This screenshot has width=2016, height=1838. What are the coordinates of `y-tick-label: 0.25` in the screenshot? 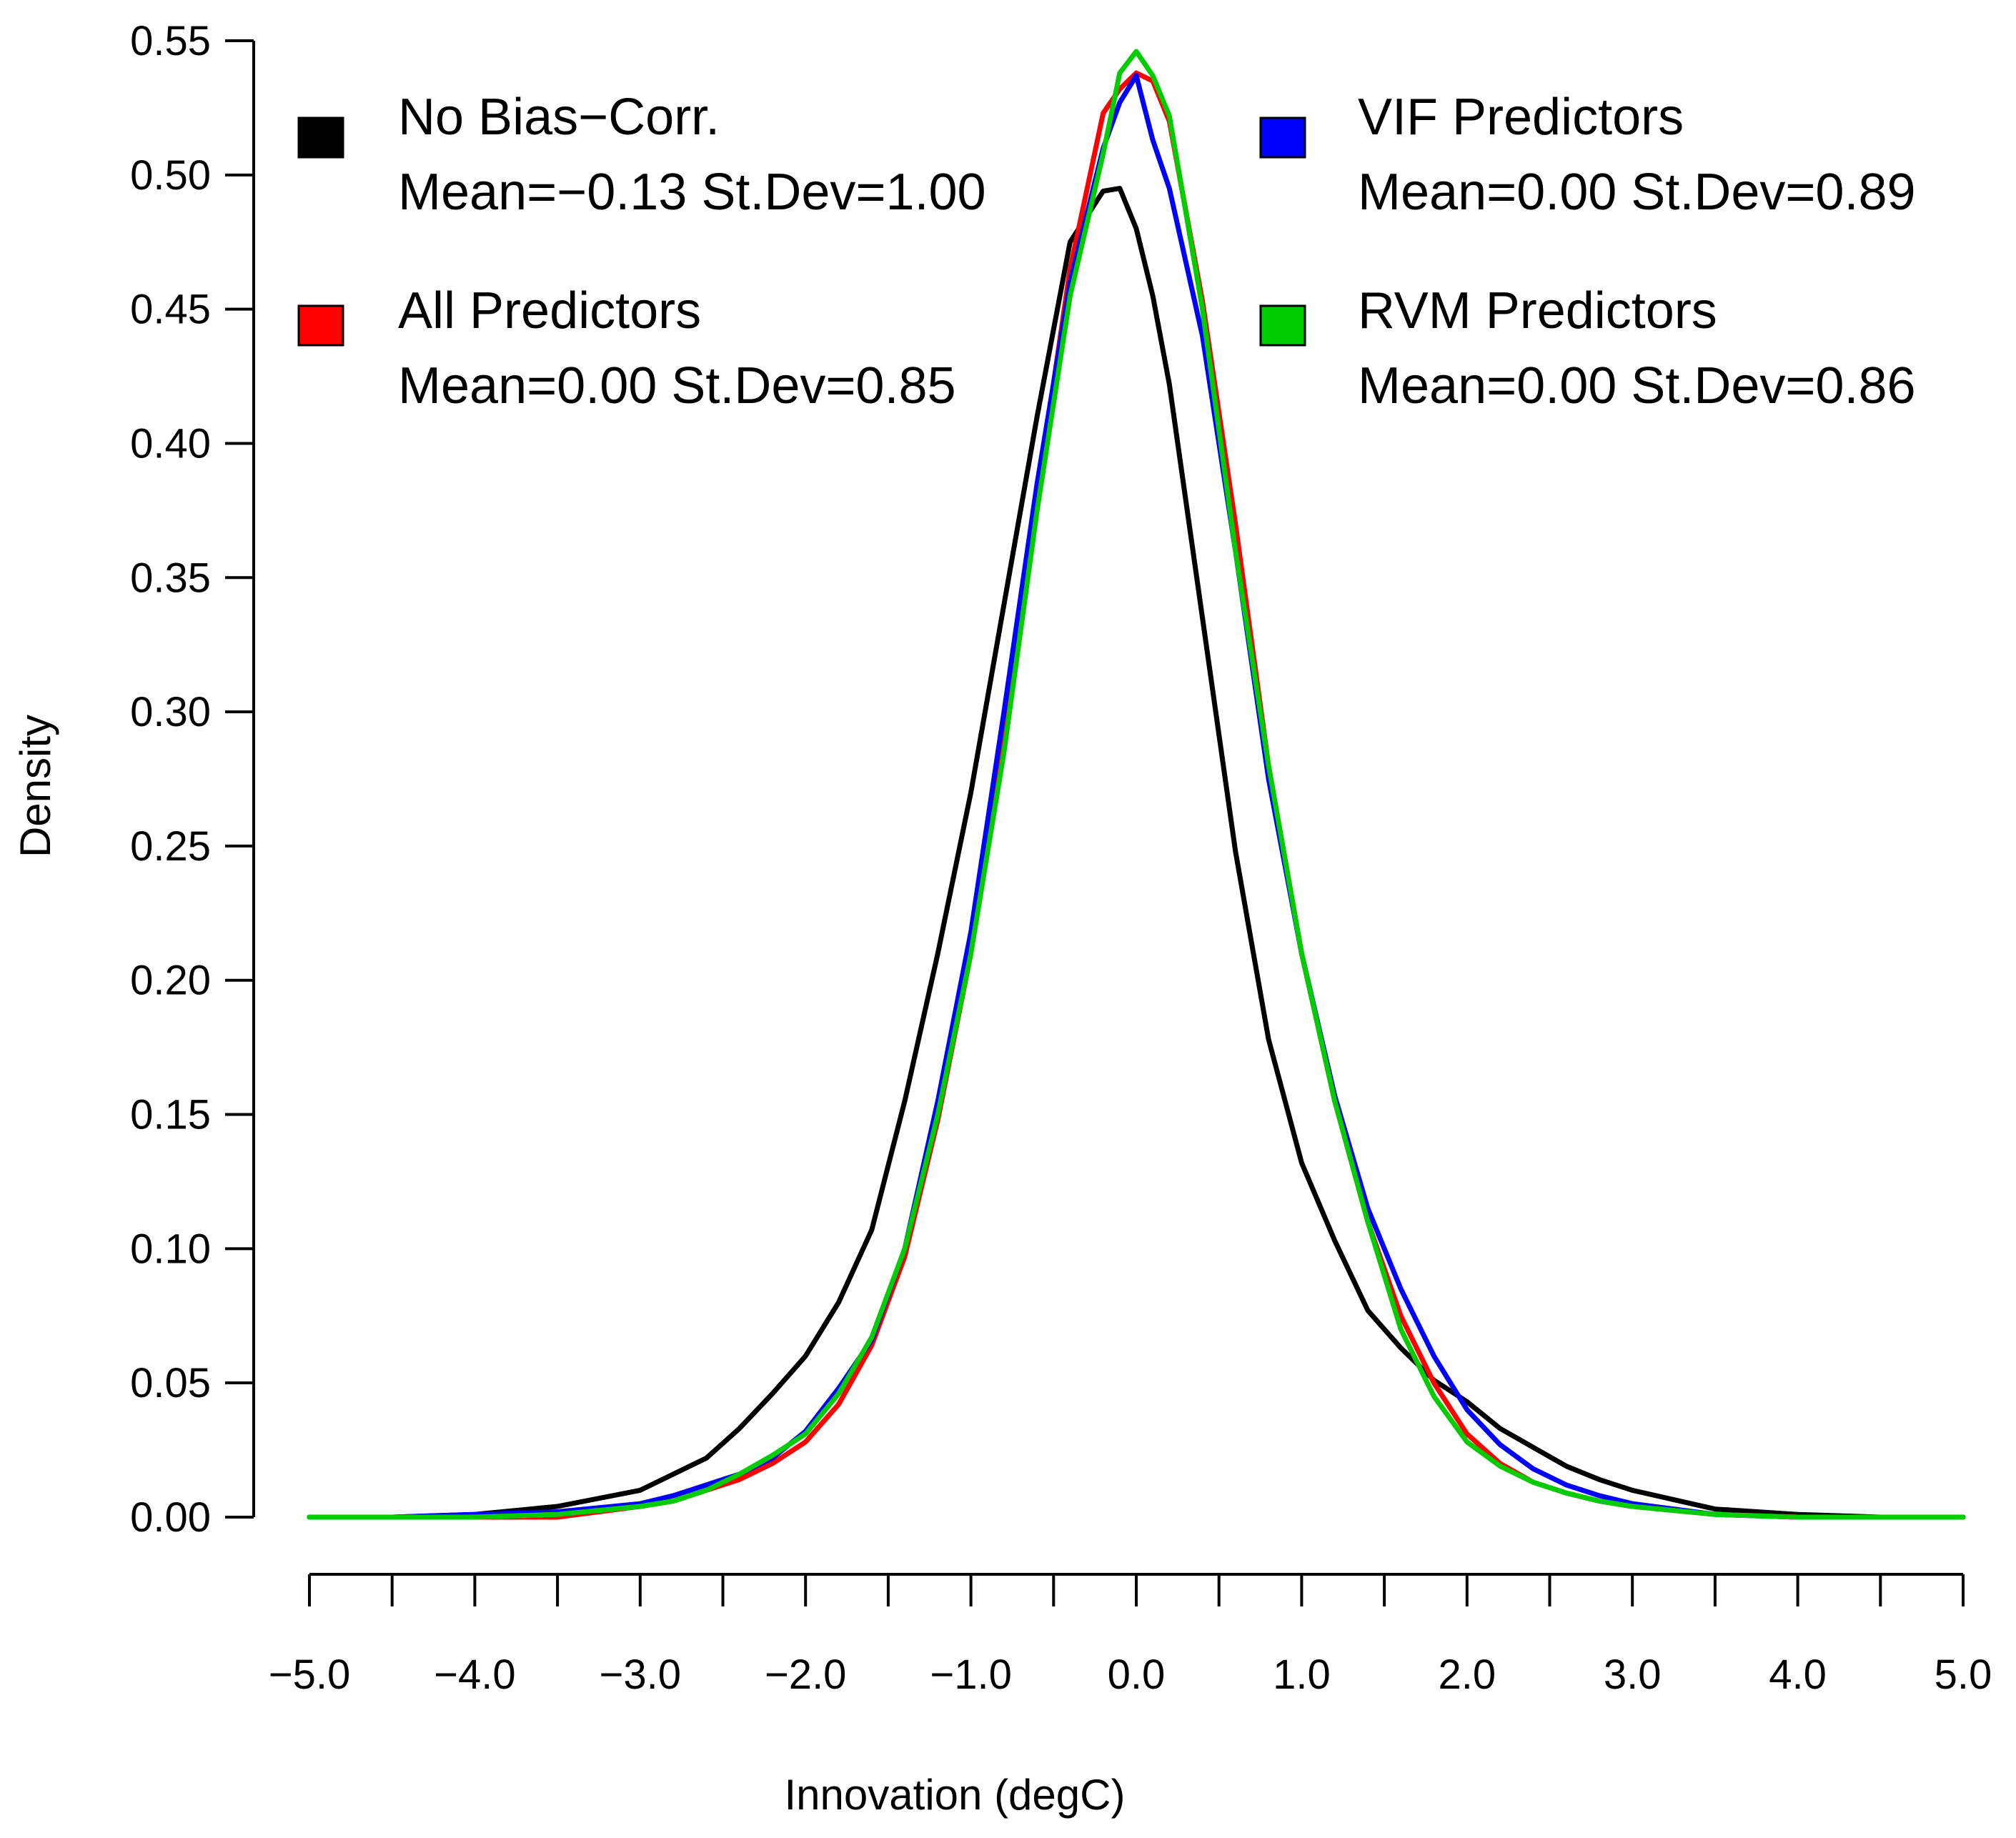 It's located at (170, 846).